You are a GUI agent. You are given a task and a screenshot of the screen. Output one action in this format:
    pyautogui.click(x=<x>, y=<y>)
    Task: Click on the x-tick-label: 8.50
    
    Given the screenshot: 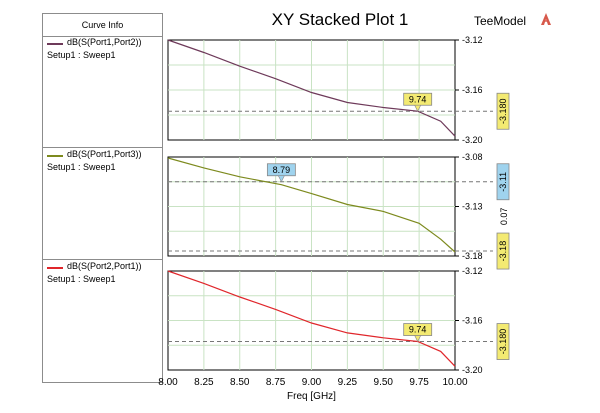 What is the action you would take?
    pyautogui.click(x=240, y=382)
    